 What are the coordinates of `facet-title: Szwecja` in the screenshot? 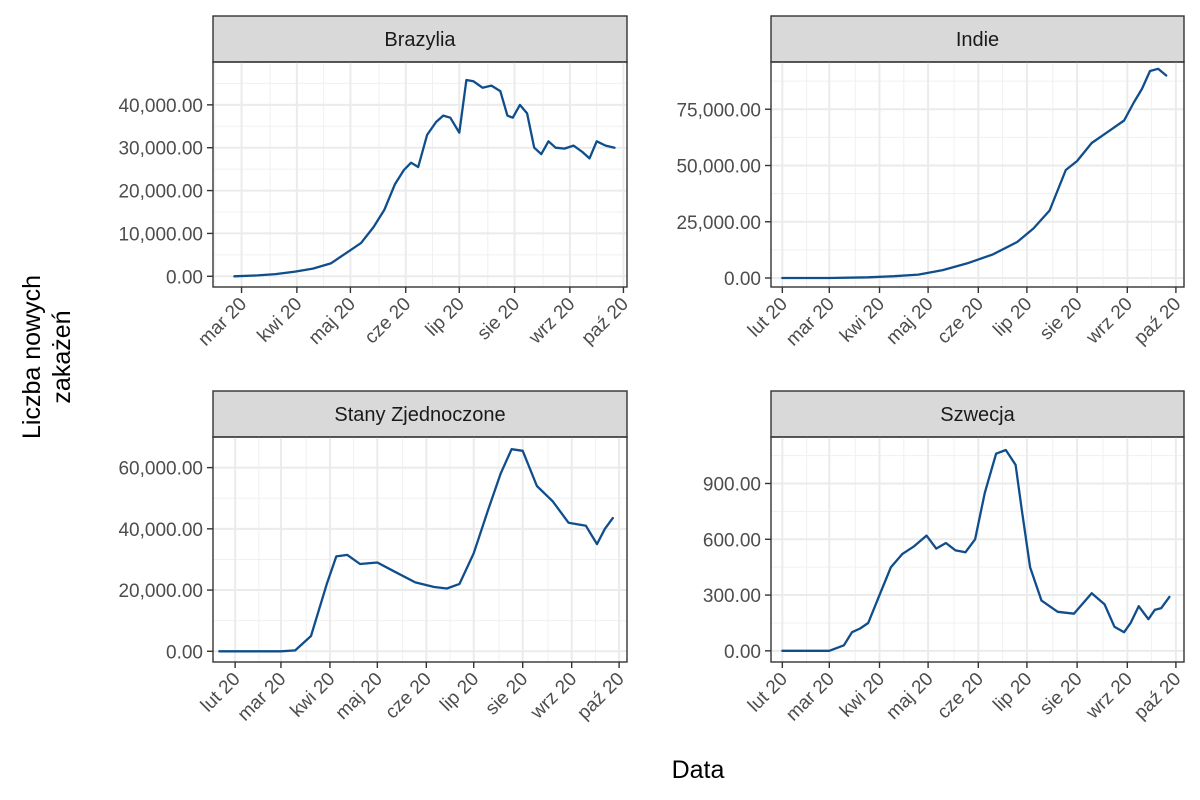 It's located at (977, 415).